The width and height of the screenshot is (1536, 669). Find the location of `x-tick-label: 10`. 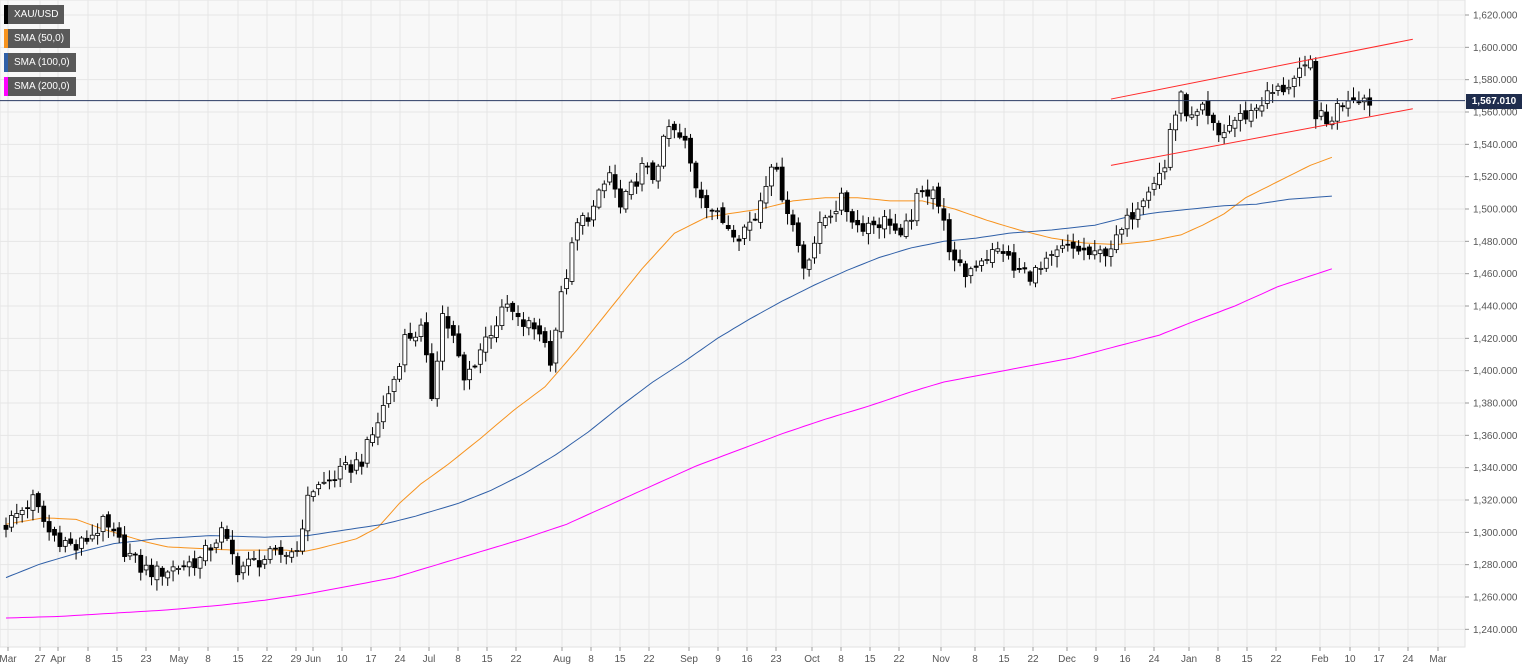

x-tick-label: 10 is located at coordinates (342, 659).